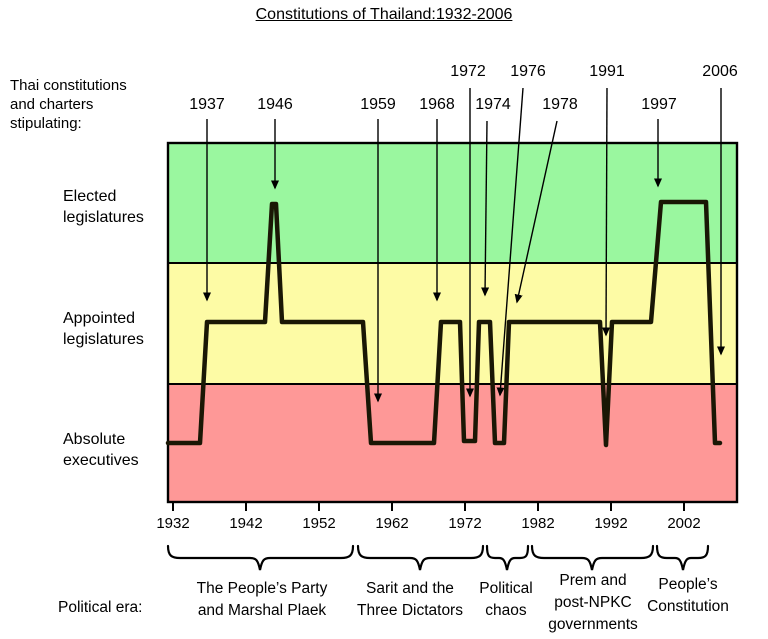 This screenshot has height=639, width=768. What do you see at coordinates (507, 557) in the screenshot?
I see `era-brace-political-chaos` at bounding box center [507, 557].